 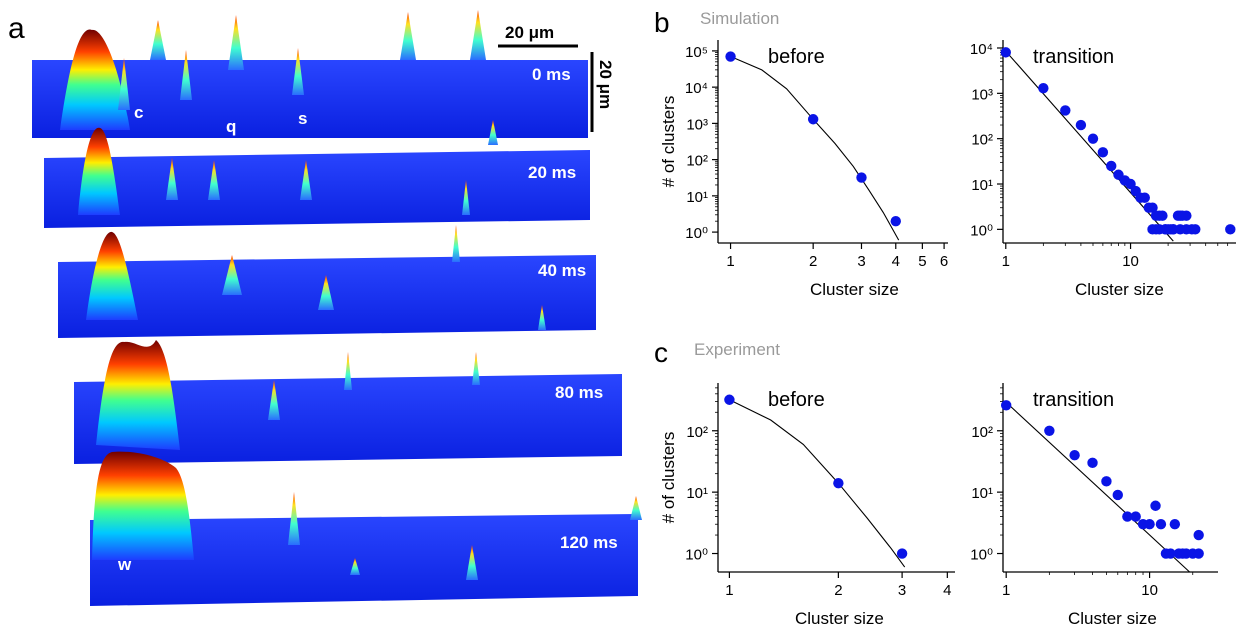 What do you see at coordinates (605, 84) in the screenshot?
I see `scale-bar-y-label: 20 μm` at bounding box center [605, 84].